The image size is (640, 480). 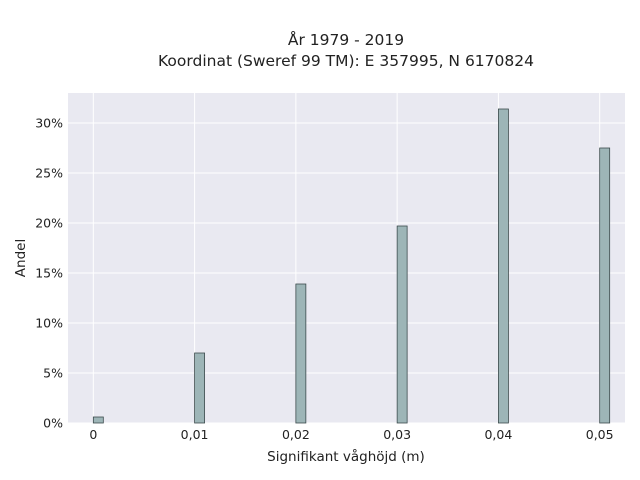 What do you see at coordinates (21, 258) in the screenshot?
I see `y-axis-label: Andel` at bounding box center [21, 258].